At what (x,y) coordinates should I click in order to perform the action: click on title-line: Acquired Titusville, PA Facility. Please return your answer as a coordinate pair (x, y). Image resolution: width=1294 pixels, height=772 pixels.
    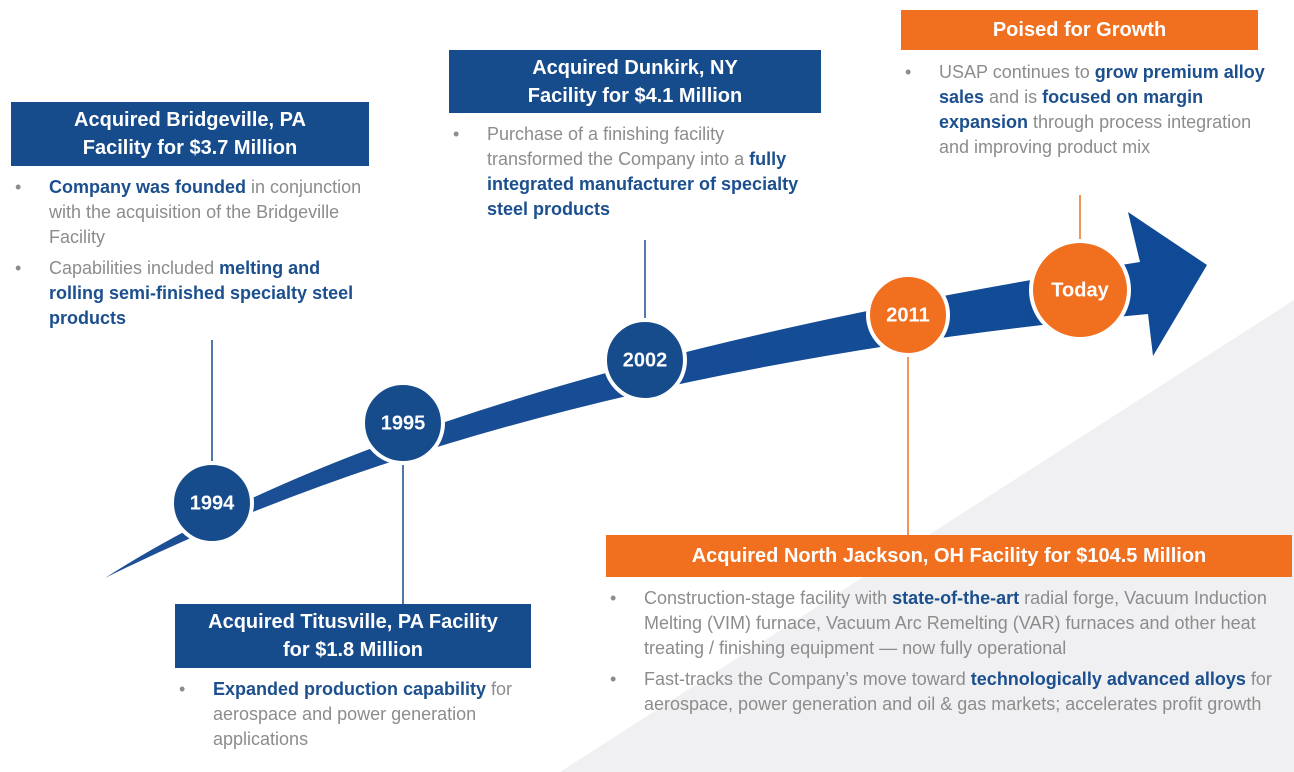
    Looking at the image, I should click on (353, 622).